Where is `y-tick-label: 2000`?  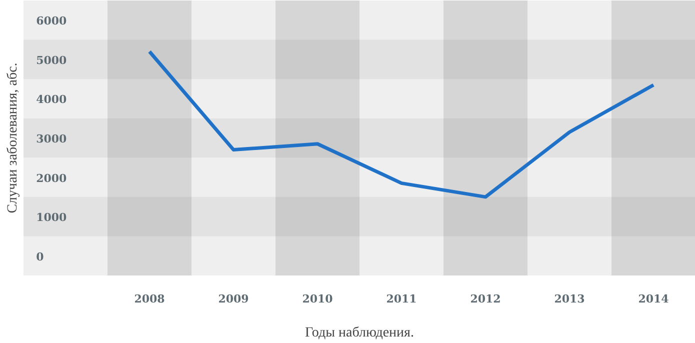 y-tick-label: 2000 is located at coordinates (52, 178).